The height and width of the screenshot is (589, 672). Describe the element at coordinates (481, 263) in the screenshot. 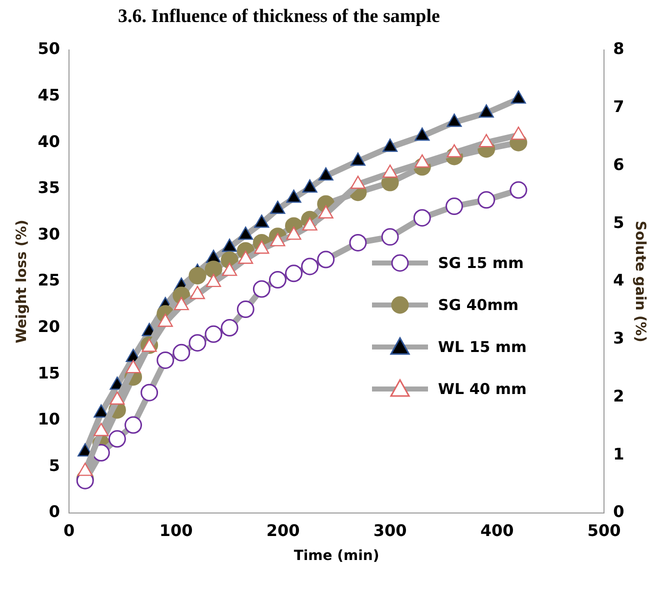

I see `legend-label: SG 15 mm` at that location.